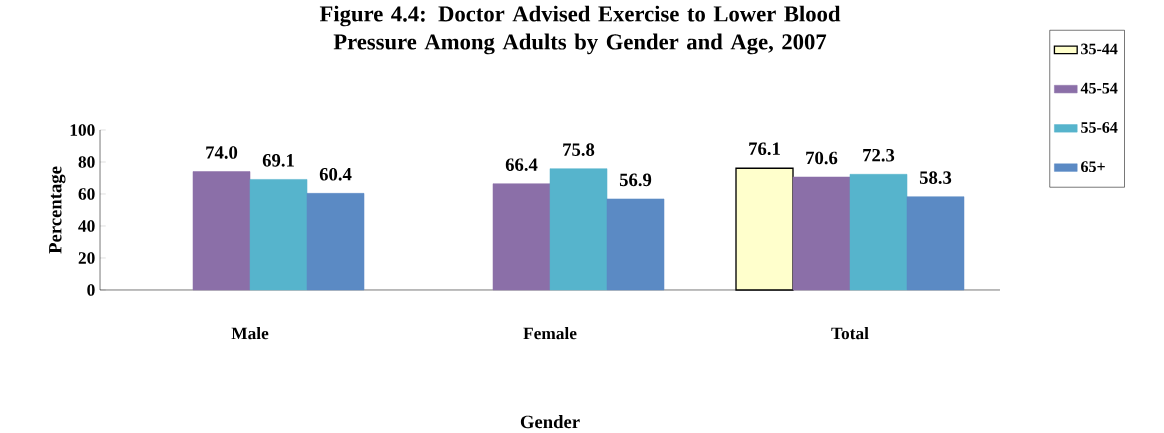  I want to click on data-label: 76.1, so click(764, 149).